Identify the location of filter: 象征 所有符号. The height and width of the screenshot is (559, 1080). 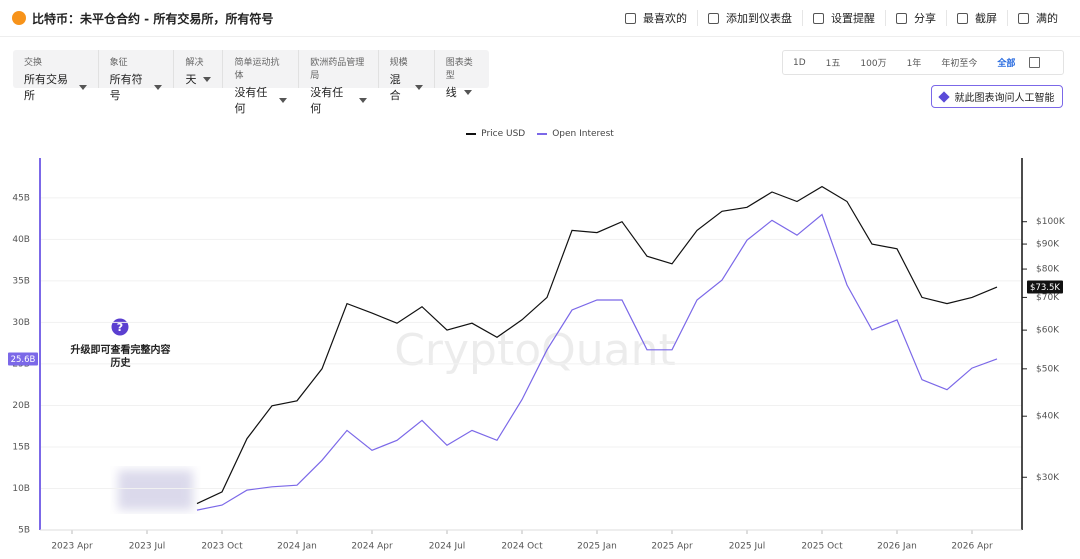
(135, 76).